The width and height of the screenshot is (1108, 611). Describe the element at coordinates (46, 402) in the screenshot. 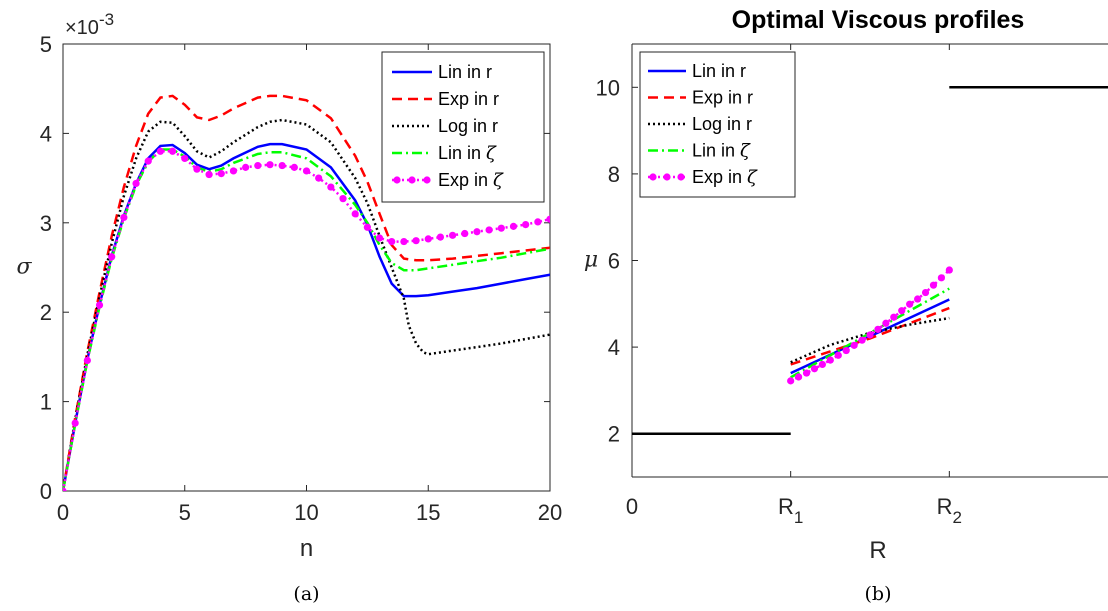

I see `y-tick-label-a: 1` at that location.